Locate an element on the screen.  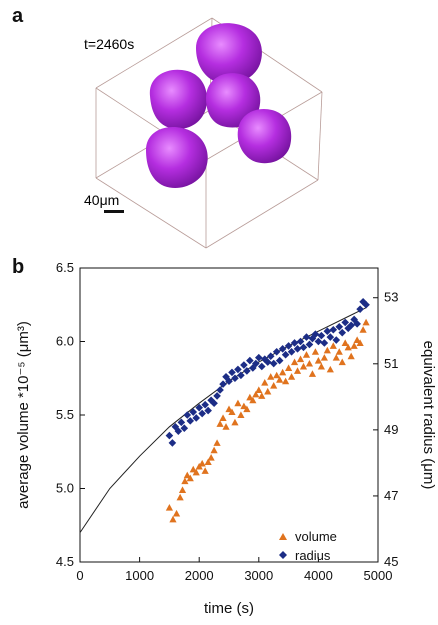
y-left-axis-ticks: 4.5 5.0 5.5 6.0 6.5 is located at coordinates (70, 414).